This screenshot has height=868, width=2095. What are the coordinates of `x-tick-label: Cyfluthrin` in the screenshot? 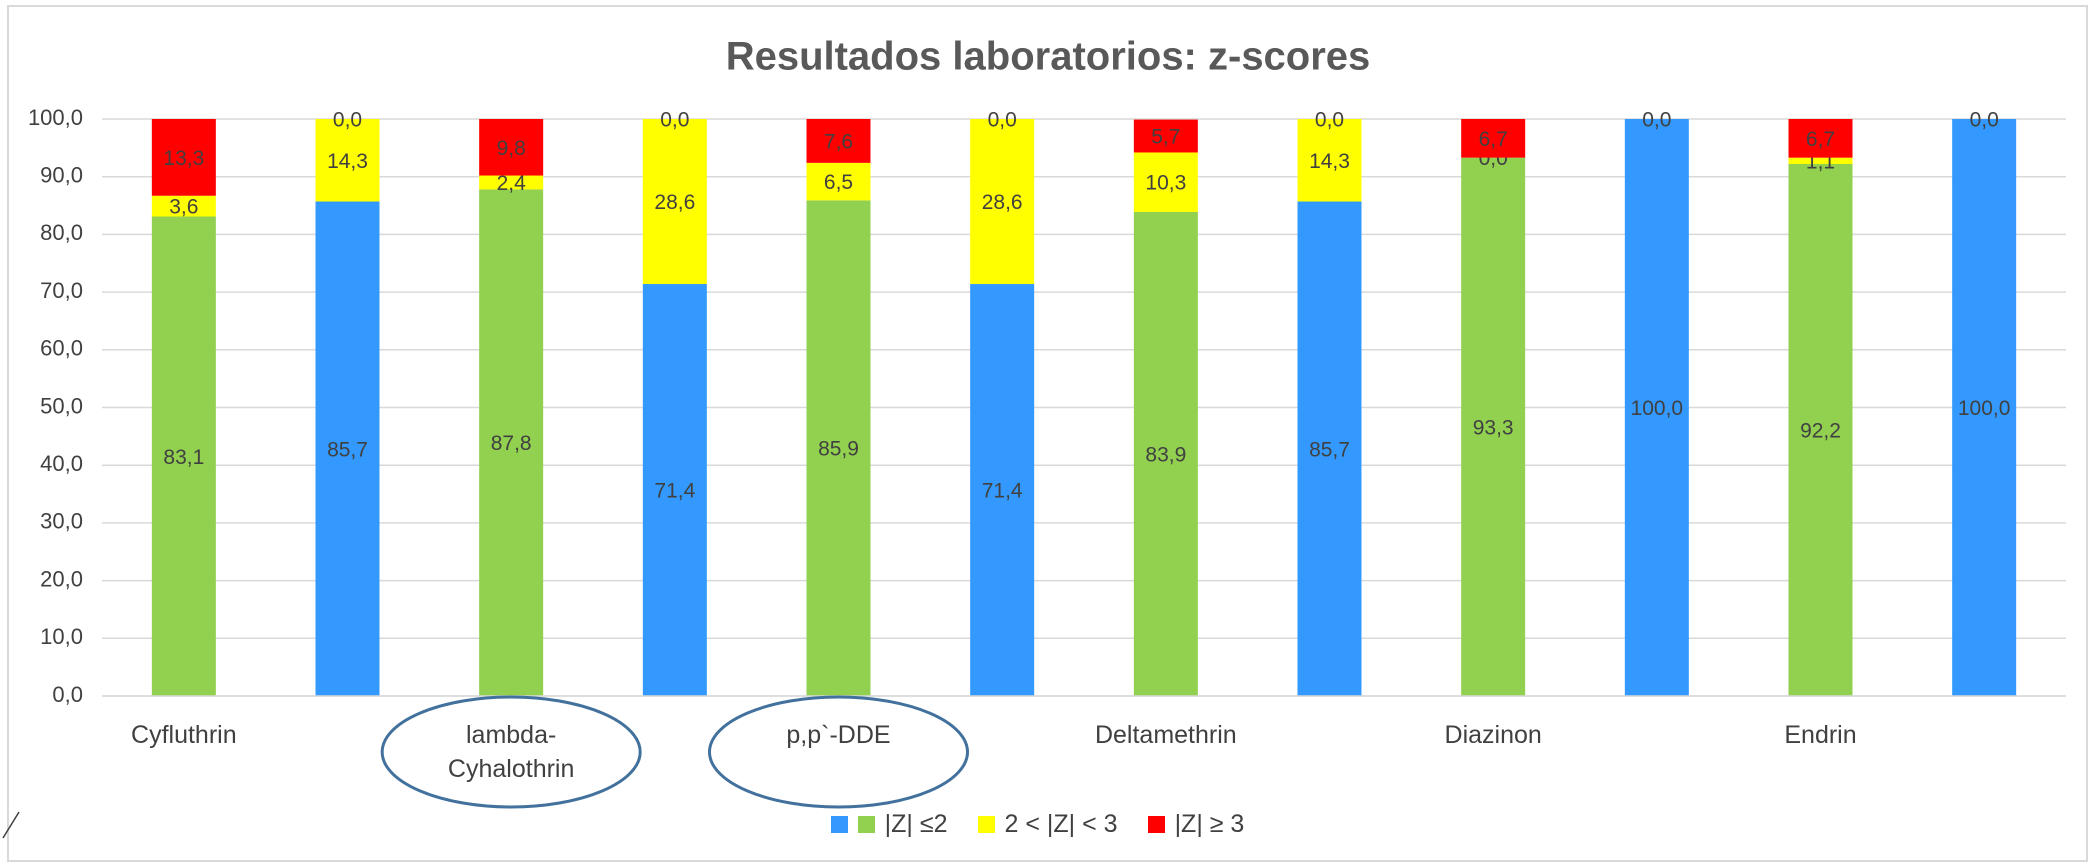 It's located at (184, 735).